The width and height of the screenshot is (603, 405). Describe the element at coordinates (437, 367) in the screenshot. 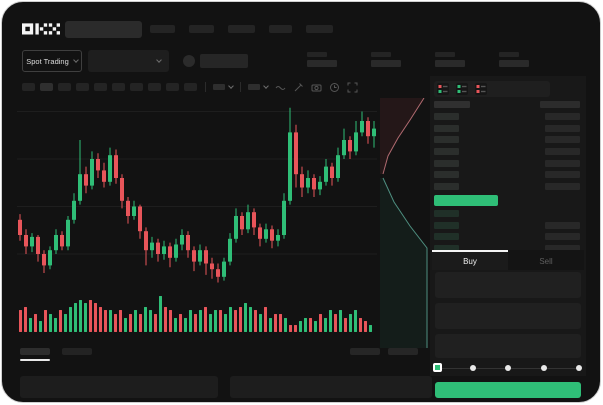

I see `slider-handle` at that location.